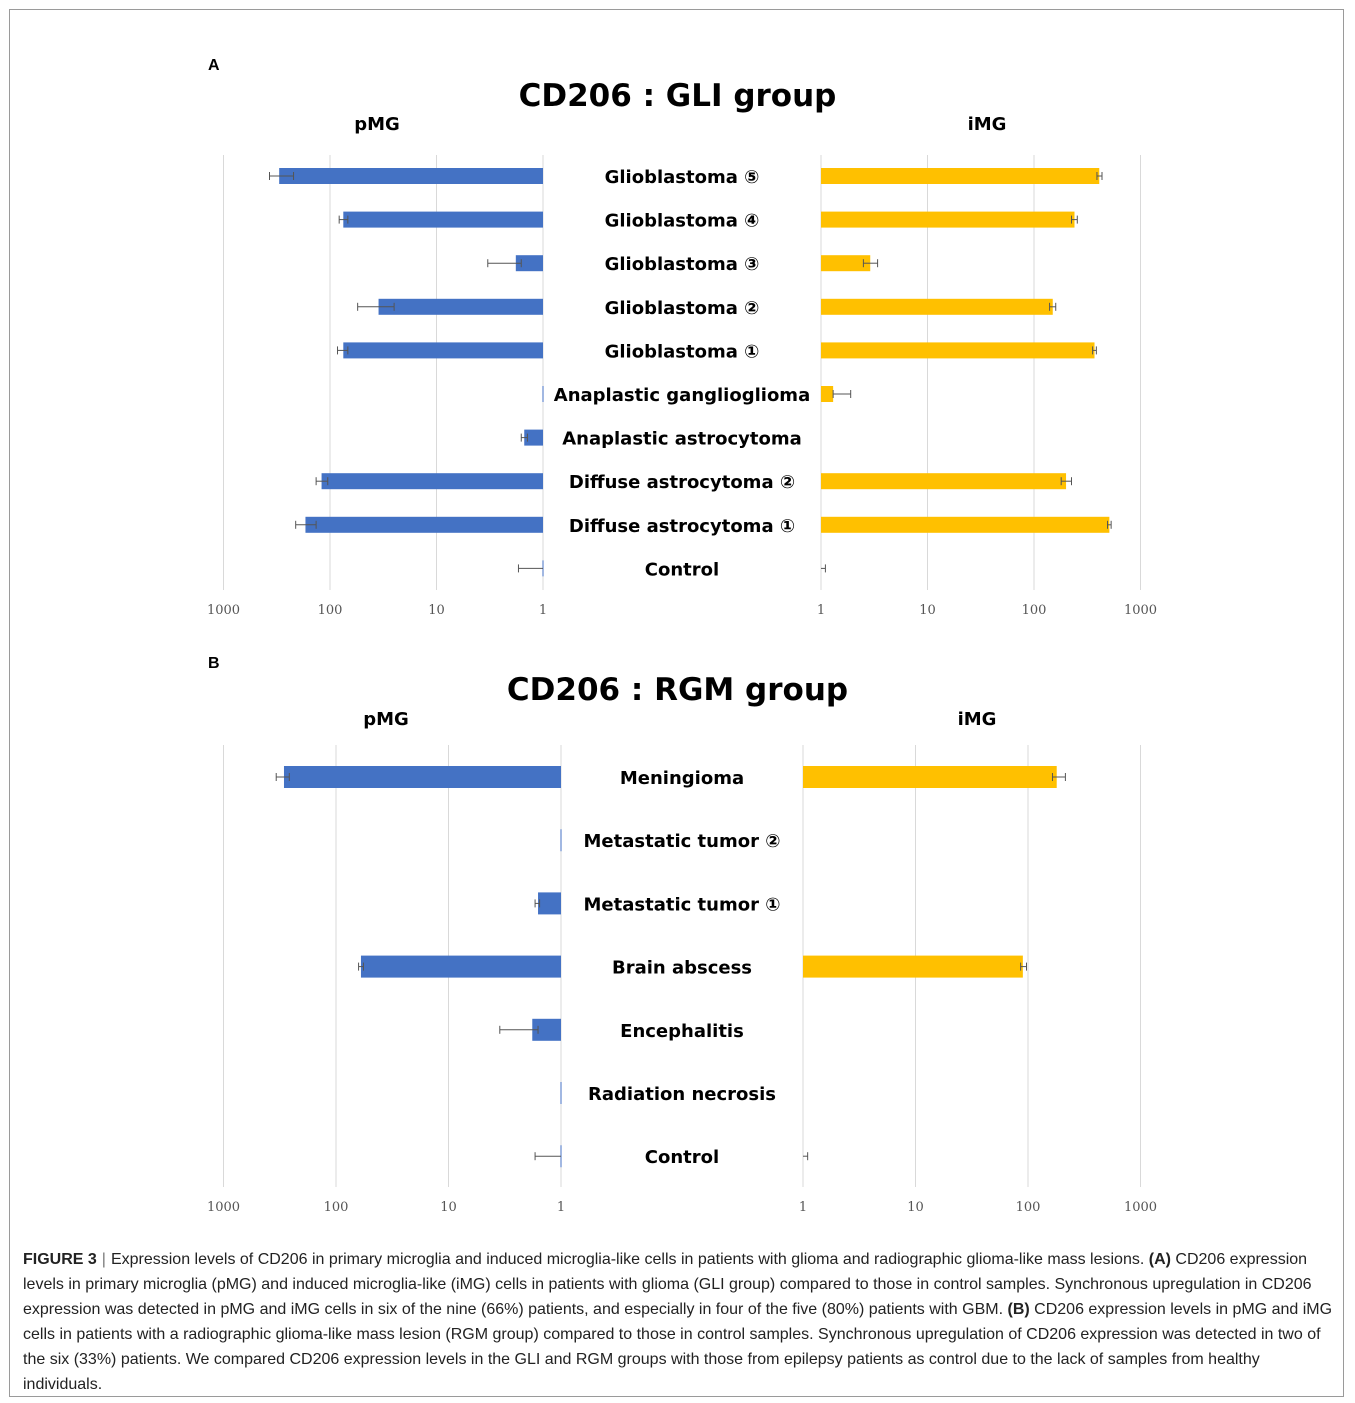 The width and height of the screenshot is (1355, 1403). Describe the element at coordinates (682, 526) in the screenshot. I see `category-label: Diffuse astrocytoma ①` at that location.